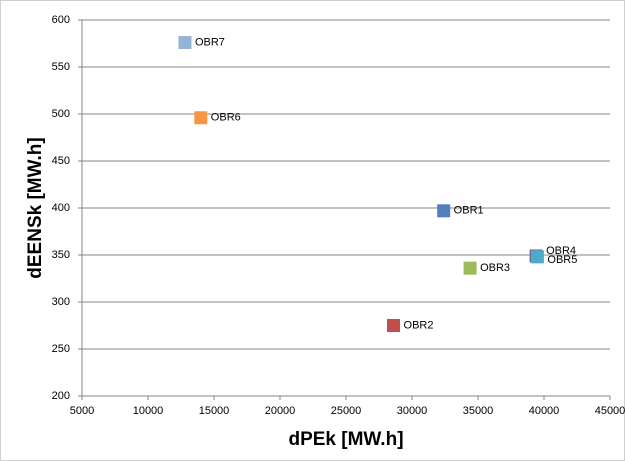 The height and width of the screenshot is (461, 625). I want to click on y-tick-label: 600, so click(61, 20).